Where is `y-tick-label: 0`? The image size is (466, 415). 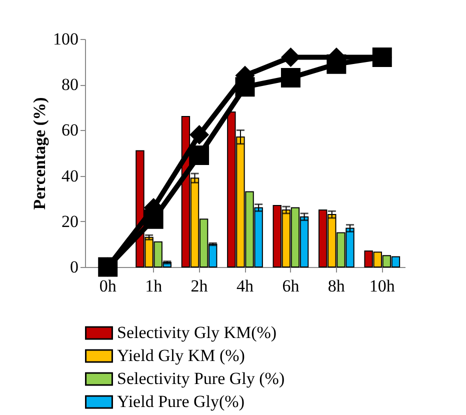
y-tick-label: 0 is located at coordinates (74, 267).